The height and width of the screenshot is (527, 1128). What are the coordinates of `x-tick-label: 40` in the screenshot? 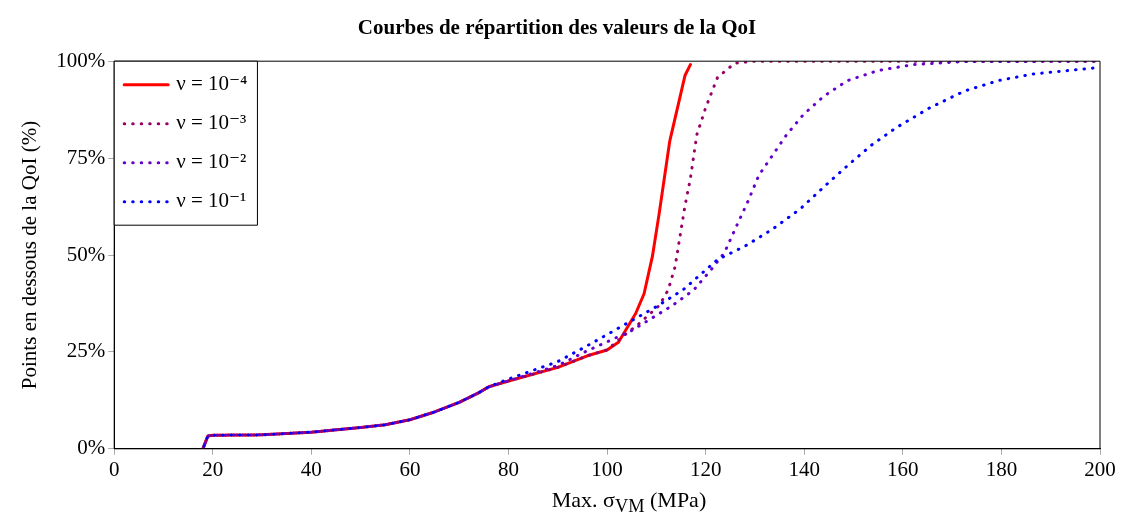 It's located at (311, 468).